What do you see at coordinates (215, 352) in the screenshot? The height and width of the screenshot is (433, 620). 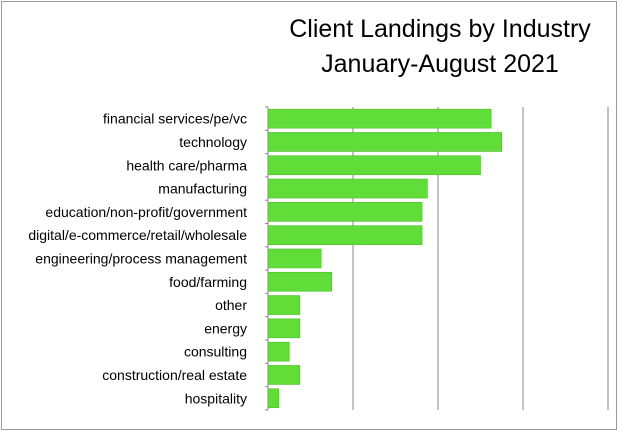 I see `category-label-10: consulting` at bounding box center [215, 352].